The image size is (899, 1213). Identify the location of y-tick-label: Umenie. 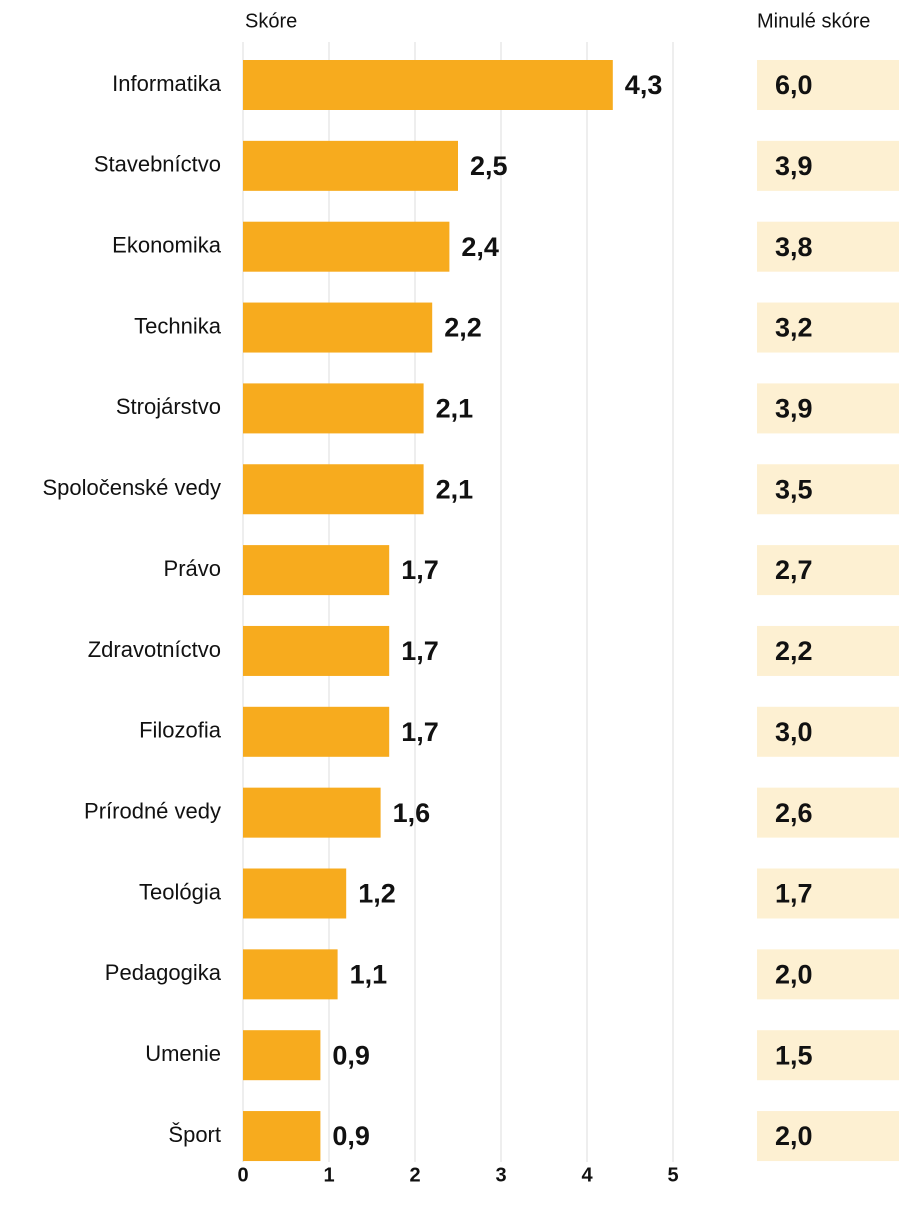
(183, 1053).